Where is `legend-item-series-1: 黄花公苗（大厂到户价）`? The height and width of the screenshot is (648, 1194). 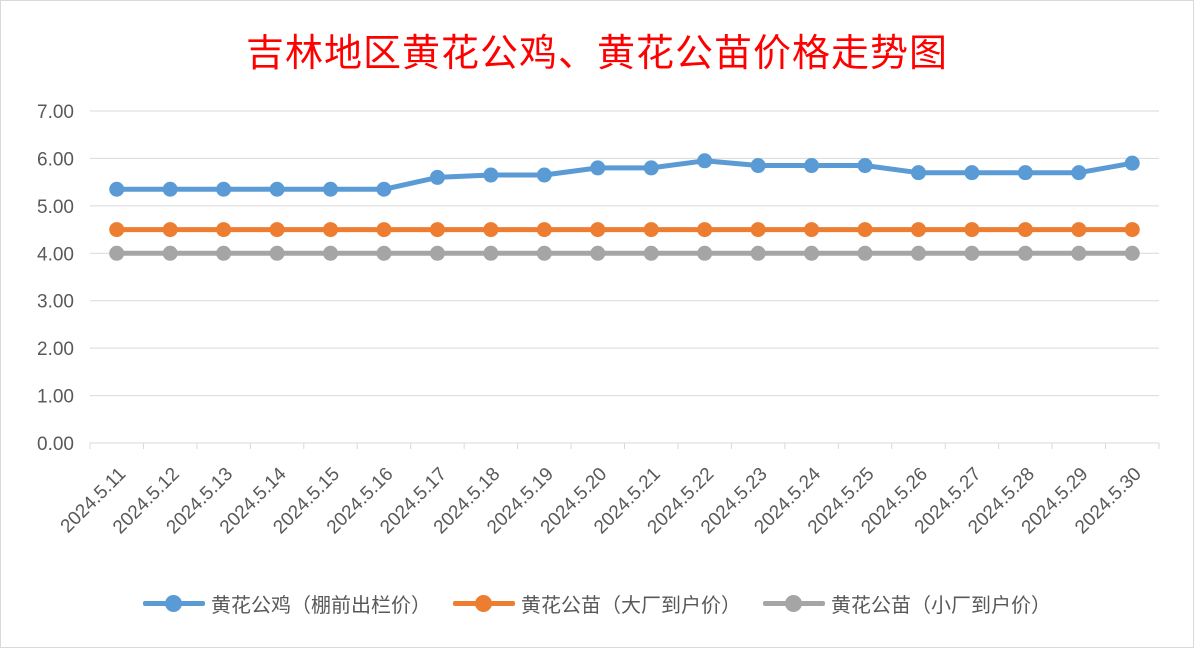
legend-item-series-1: 黄花公苗（大厂到户价） is located at coordinates (597, 603).